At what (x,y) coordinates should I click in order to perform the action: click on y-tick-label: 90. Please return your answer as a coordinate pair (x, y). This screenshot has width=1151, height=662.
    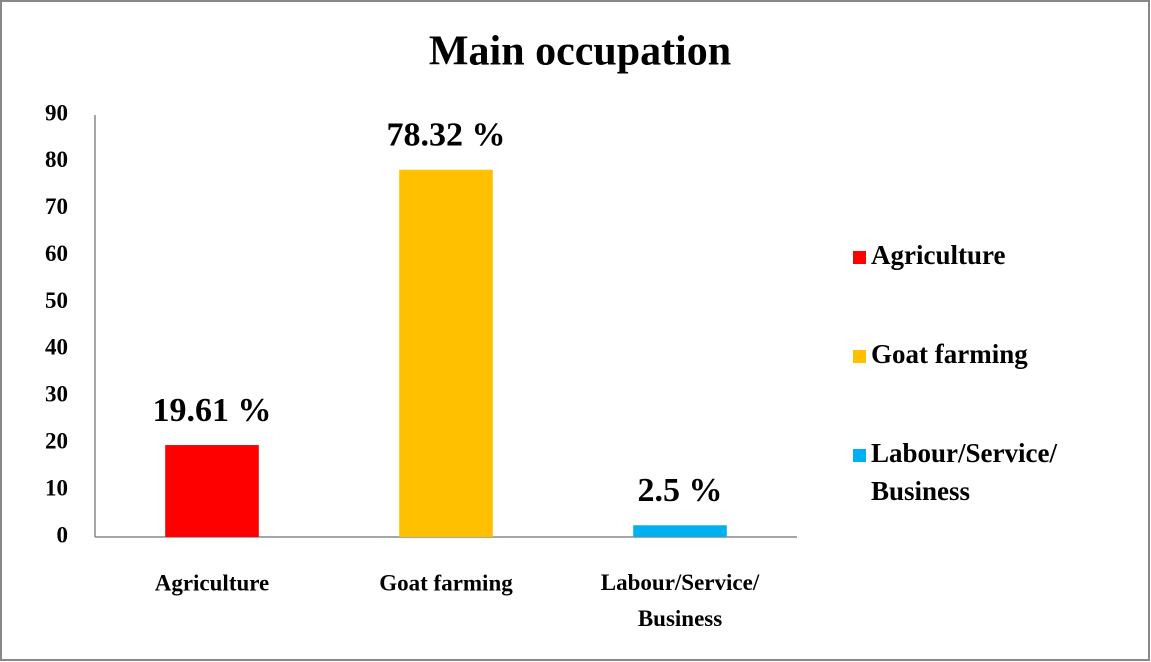
    Looking at the image, I should click on (56, 112).